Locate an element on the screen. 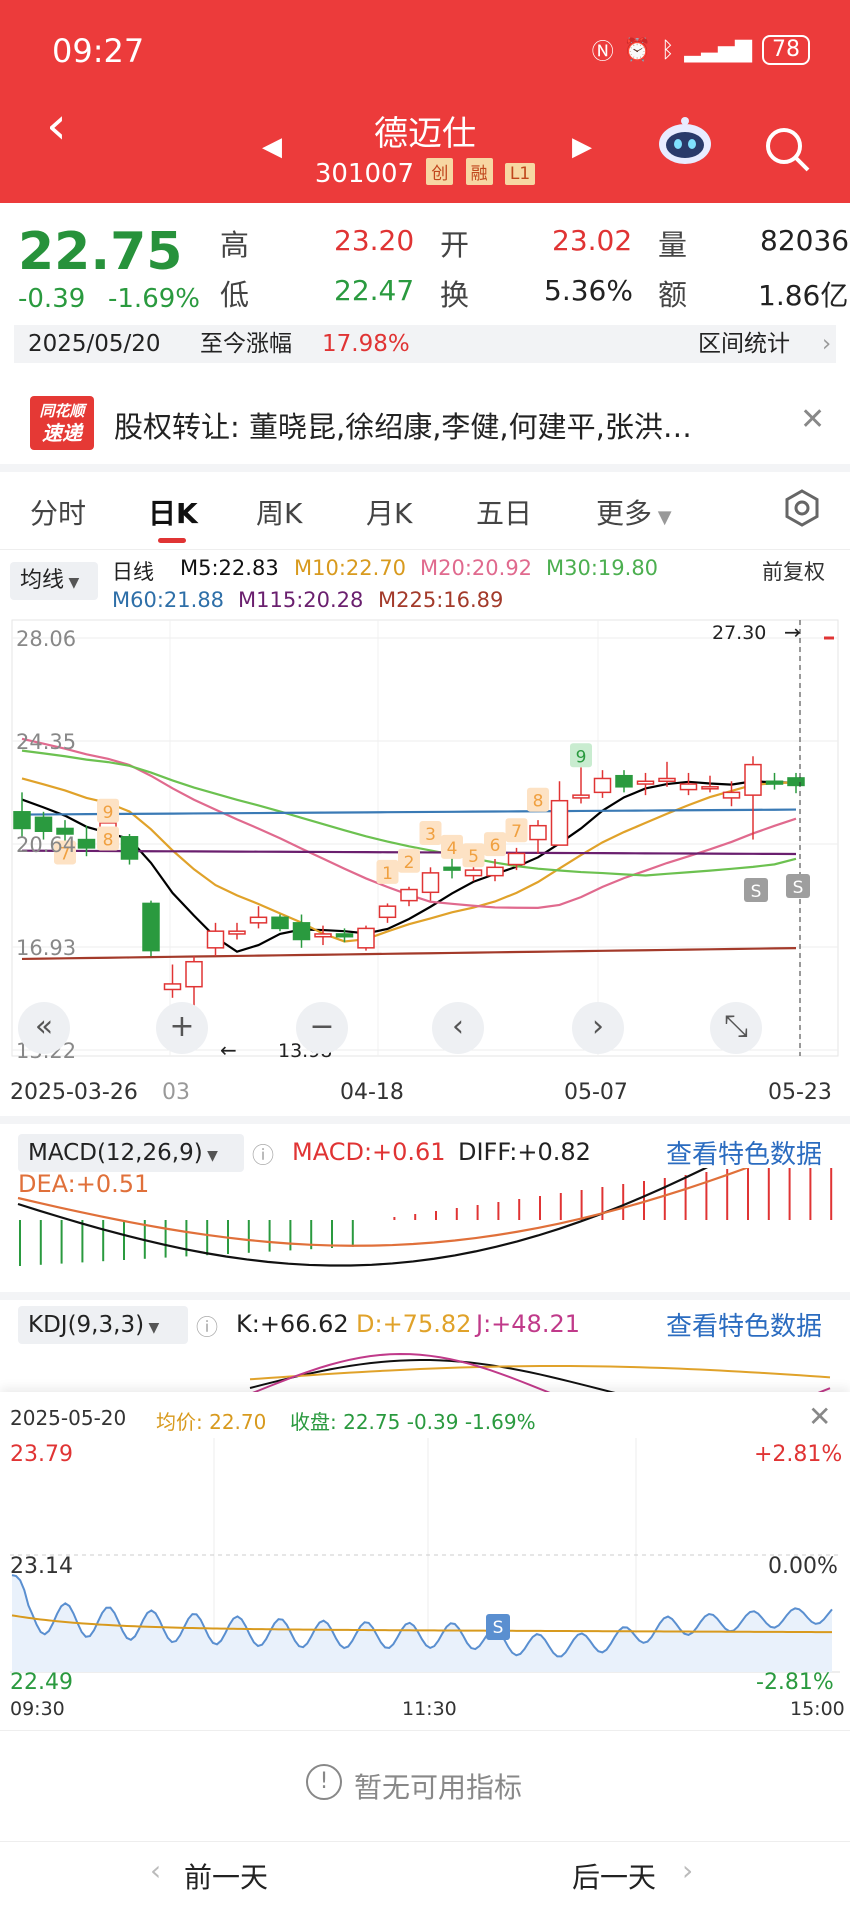 The image size is (850, 1920). dea-line is located at coordinates (383, 1207).